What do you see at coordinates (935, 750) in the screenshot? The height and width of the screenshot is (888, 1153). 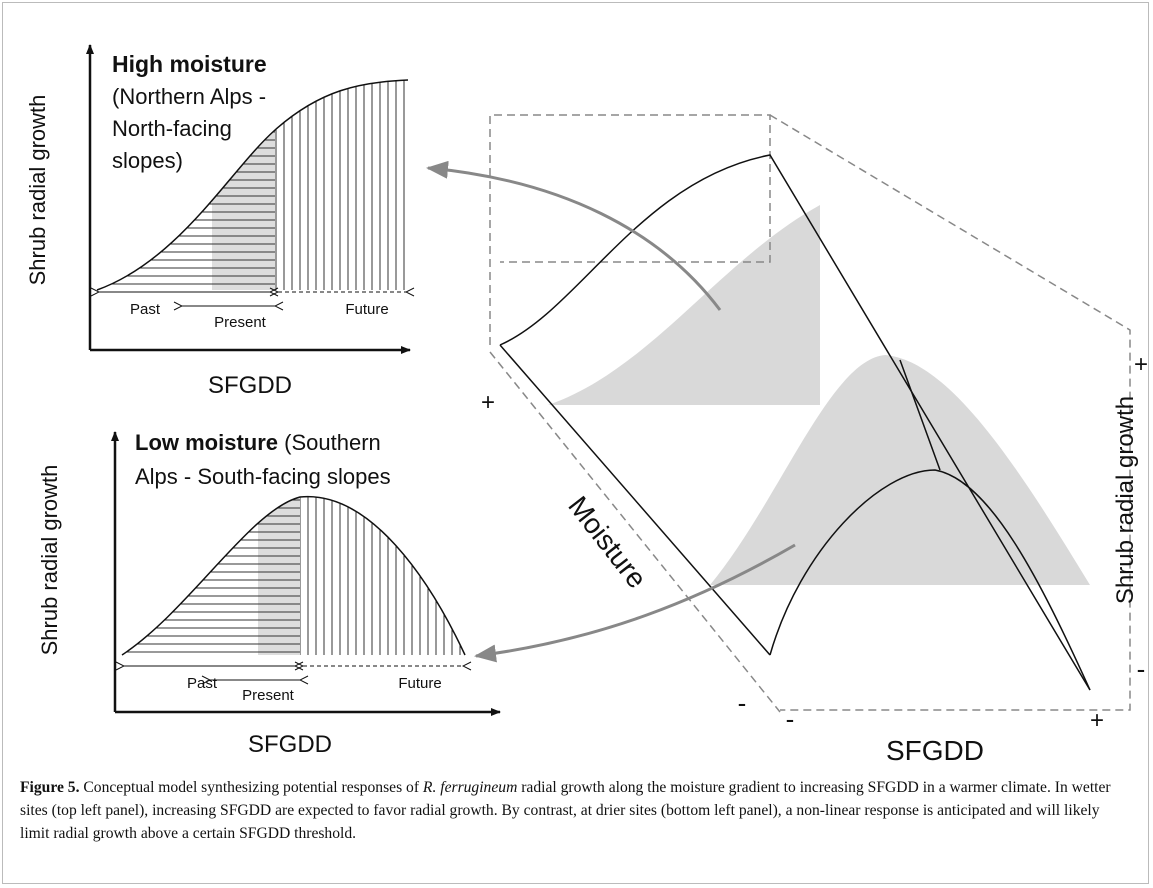 I see `sfgdd-label: SFGDD` at bounding box center [935, 750].